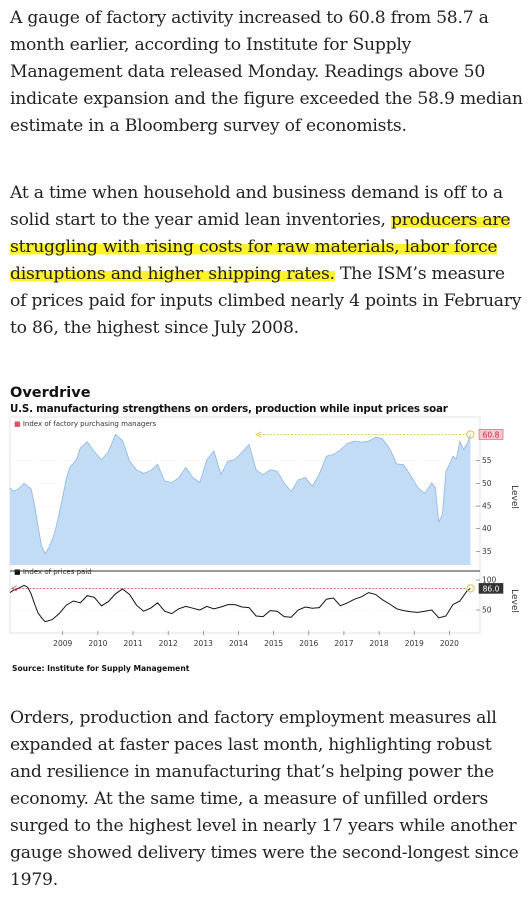 The width and height of the screenshot is (531, 913). I want to click on y-tick-label: 40, so click(487, 528).